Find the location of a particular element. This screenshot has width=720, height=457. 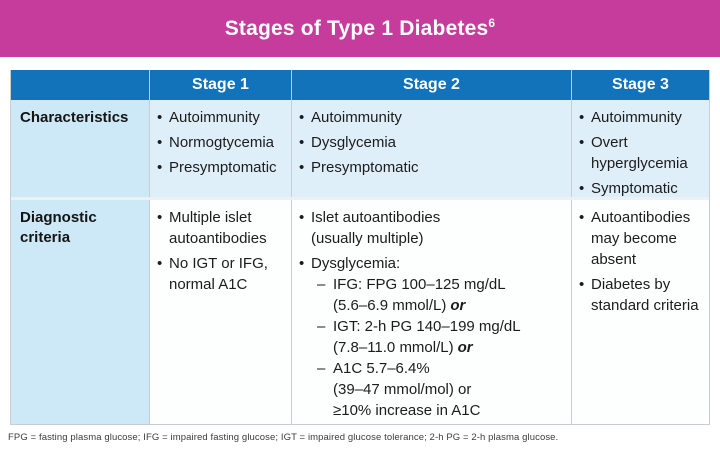

bullet-item: • Normogtycemia is located at coordinates (222, 142).